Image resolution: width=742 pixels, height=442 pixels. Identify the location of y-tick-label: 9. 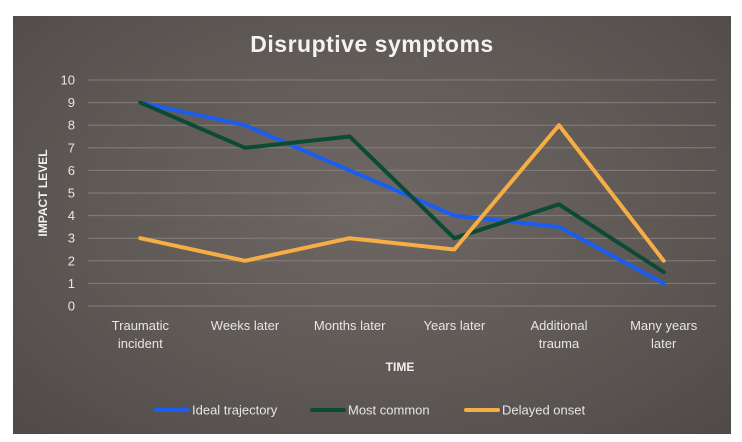
(71, 102).